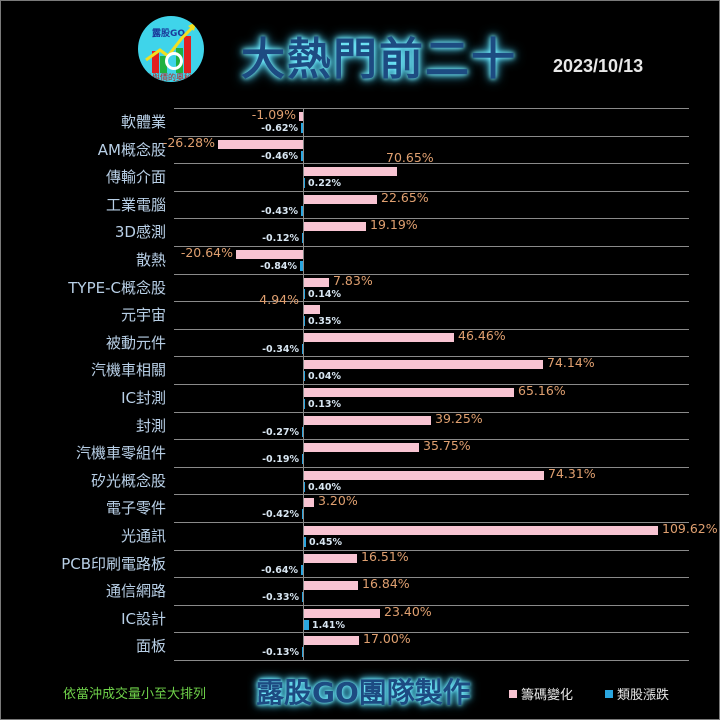 This screenshot has height=720, width=720. What do you see at coordinates (120, 453) in the screenshot?
I see `category-label: 汽機車零組件` at bounding box center [120, 453].